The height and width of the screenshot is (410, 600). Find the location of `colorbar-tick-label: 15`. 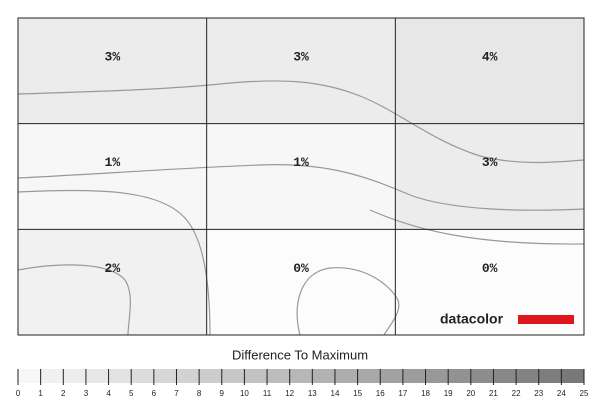

colorbar-tick-label: 15 is located at coordinates (357, 393).